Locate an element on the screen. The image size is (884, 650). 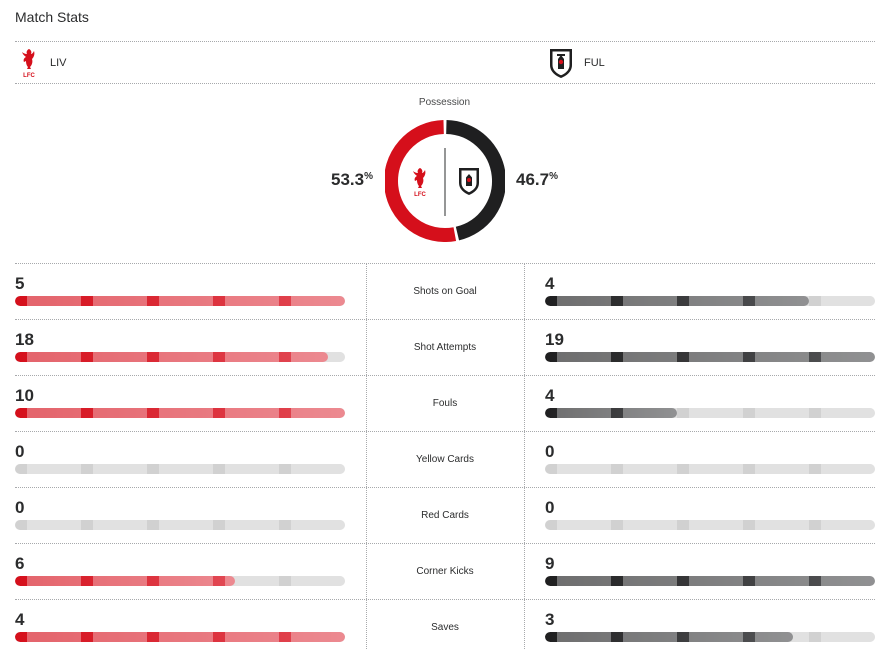
possession-arc-home is located at coordinates (421, 181).